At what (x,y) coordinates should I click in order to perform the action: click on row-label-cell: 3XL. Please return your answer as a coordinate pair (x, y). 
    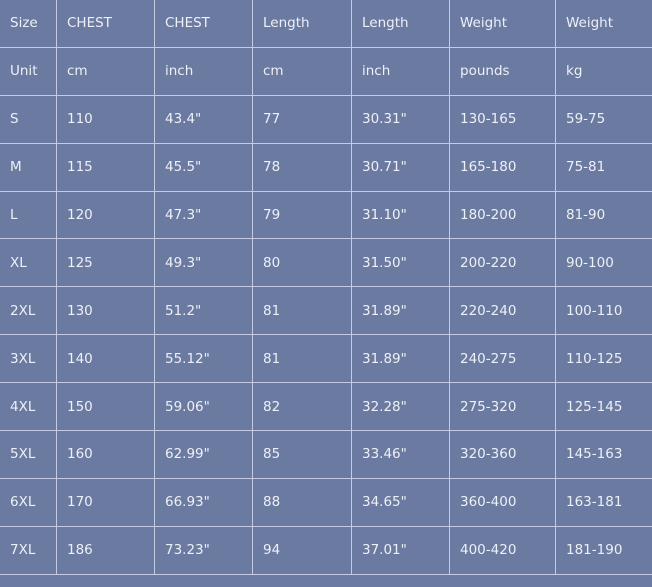
    Looking at the image, I should click on (28, 359).